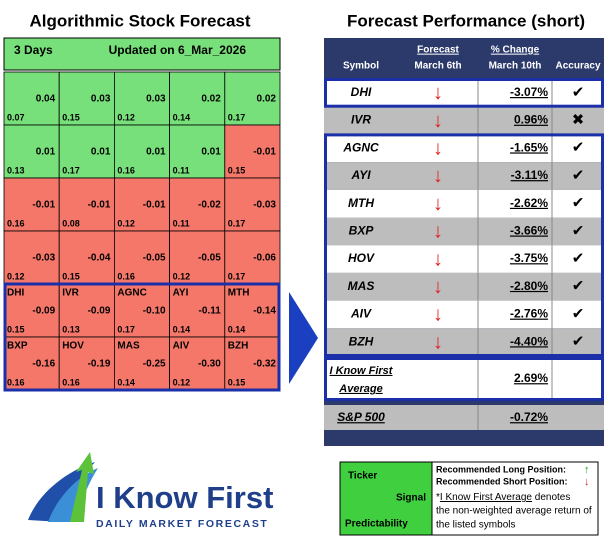 This screenshot has width=612, height=545. What do you see at coordinates (211, 99) in the screenshot?
I see `cell-signal: 0.02` at bounding box center [211, 99].